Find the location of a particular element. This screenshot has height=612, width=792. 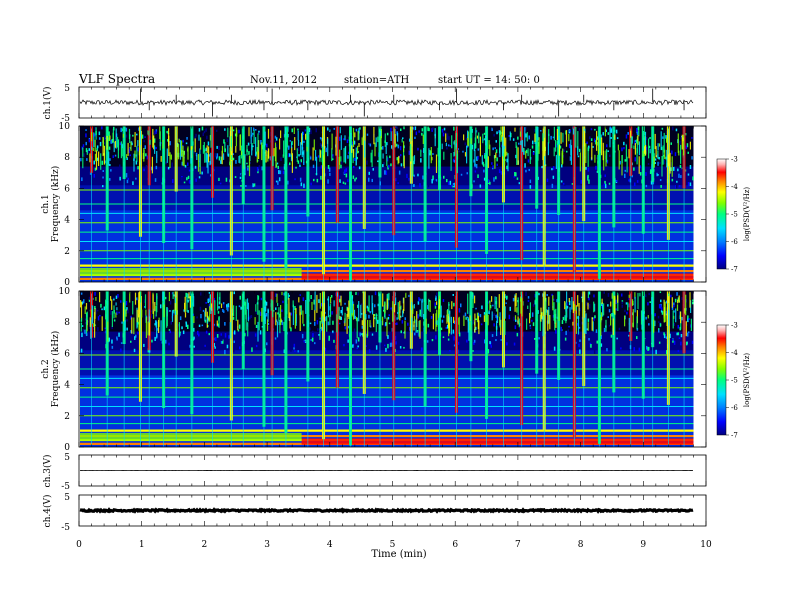

heatmap-lowband is located at coordinates (191, 271).